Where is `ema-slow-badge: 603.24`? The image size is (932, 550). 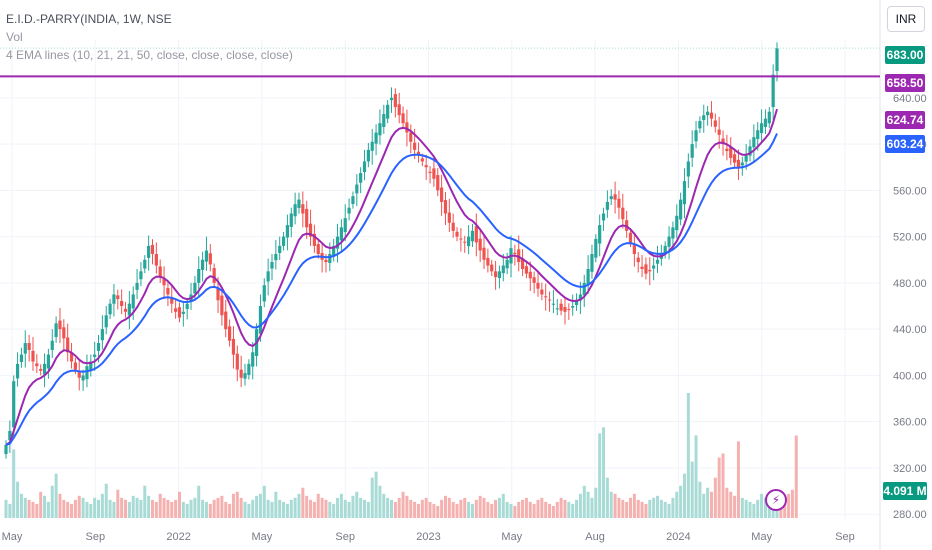
ema-slow-badge: 603.24 is located at coordinates (905, 144).